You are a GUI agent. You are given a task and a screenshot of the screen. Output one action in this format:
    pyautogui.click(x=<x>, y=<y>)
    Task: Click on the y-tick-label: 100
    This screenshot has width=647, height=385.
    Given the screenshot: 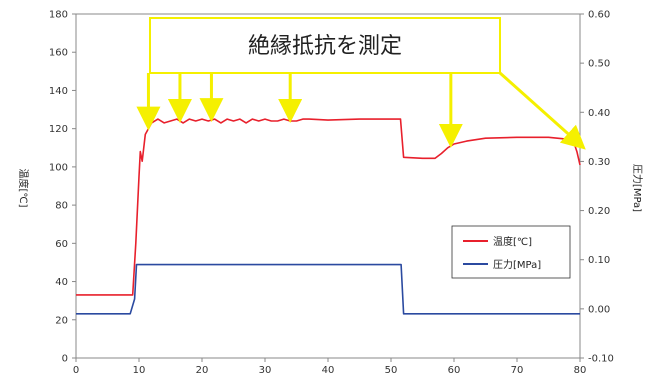 What is the action you would take?
    pyautogui.click(x=58, y=167)
    